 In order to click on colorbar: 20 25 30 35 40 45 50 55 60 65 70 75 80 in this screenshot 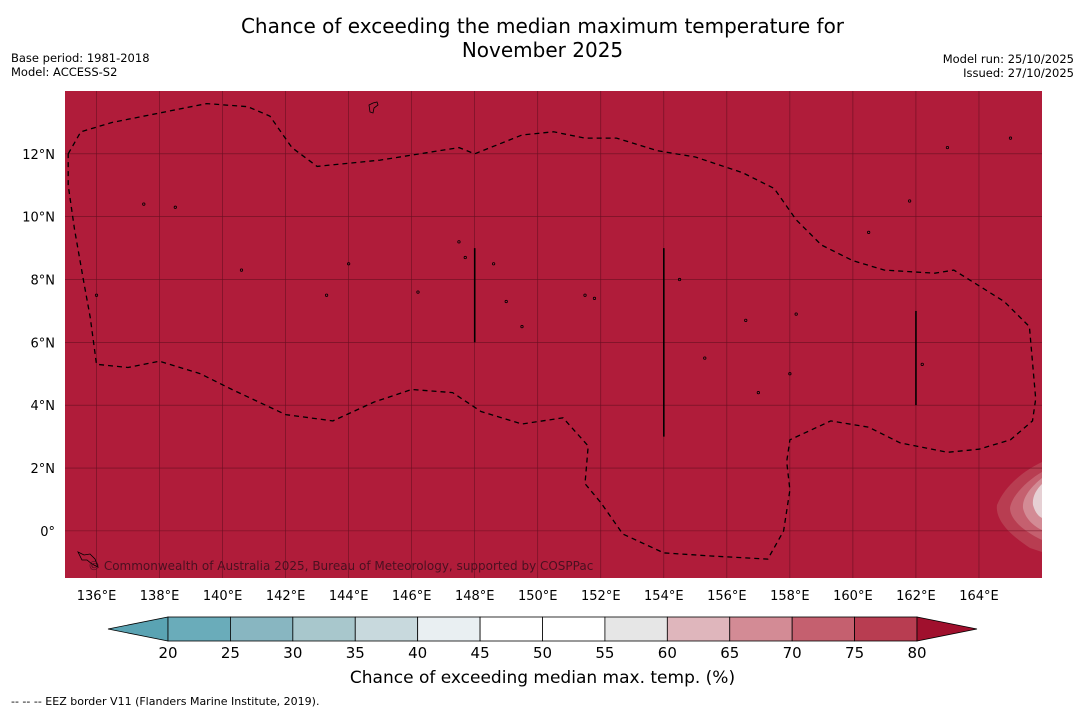, I will do `click(542, 639)`.